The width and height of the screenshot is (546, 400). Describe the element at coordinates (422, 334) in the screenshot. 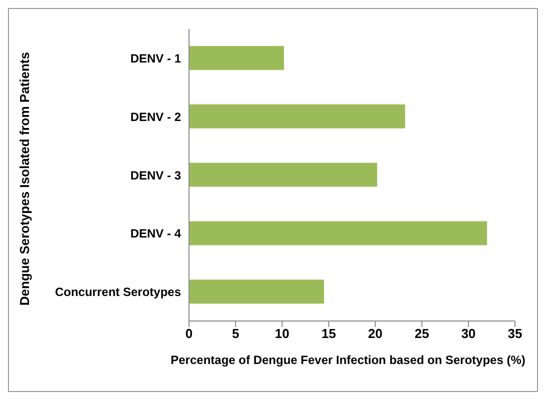

I see `x-tick-label: 25` at that location.